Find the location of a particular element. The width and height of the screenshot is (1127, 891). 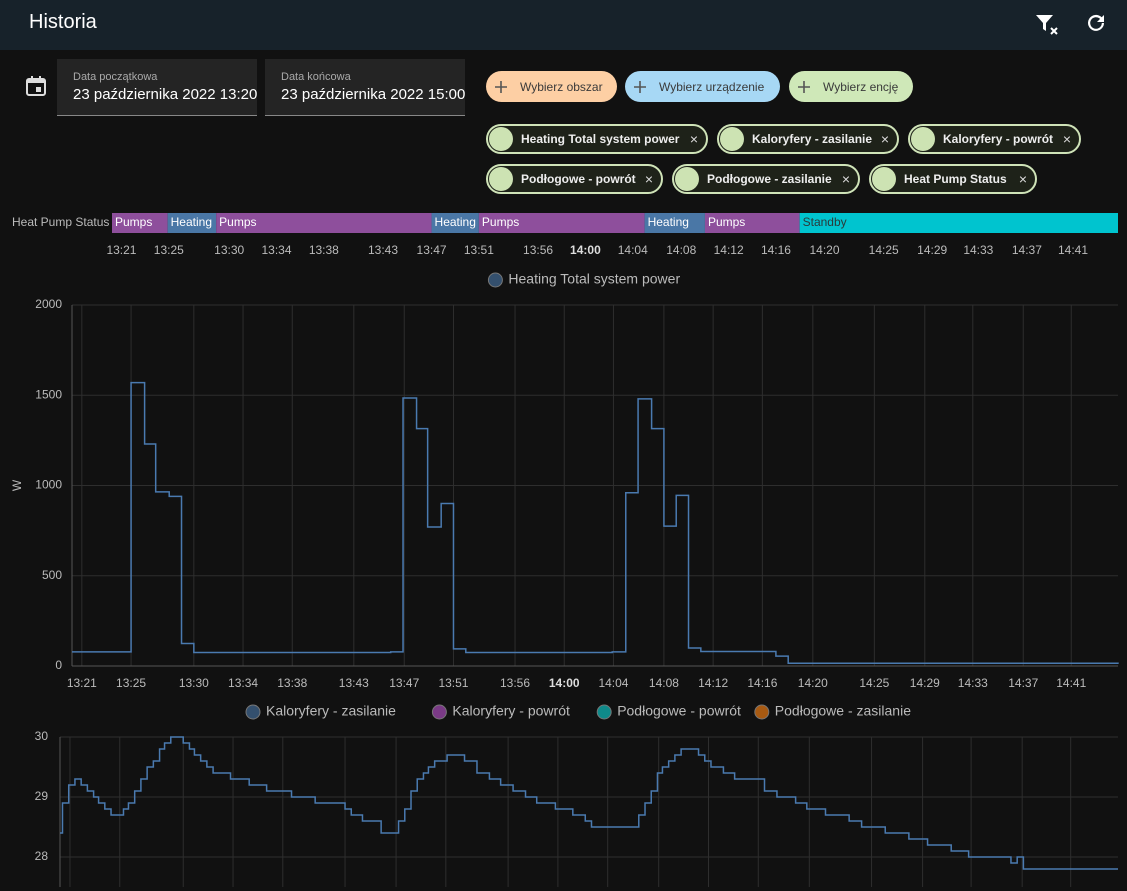

x-tick-label: 13:34 is located at coordinates (243, 683).